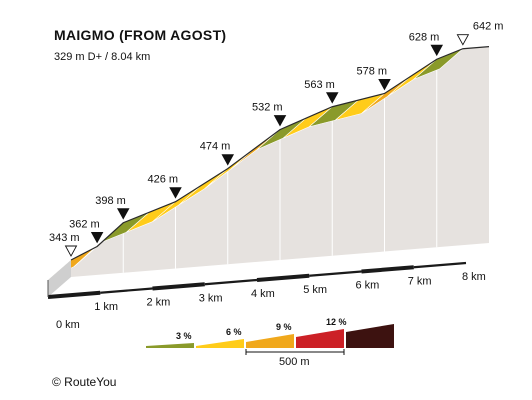  Describe the element at coordinates (474, 277) in the screenshot. I see `x-tick-label: 8 km` at that location.